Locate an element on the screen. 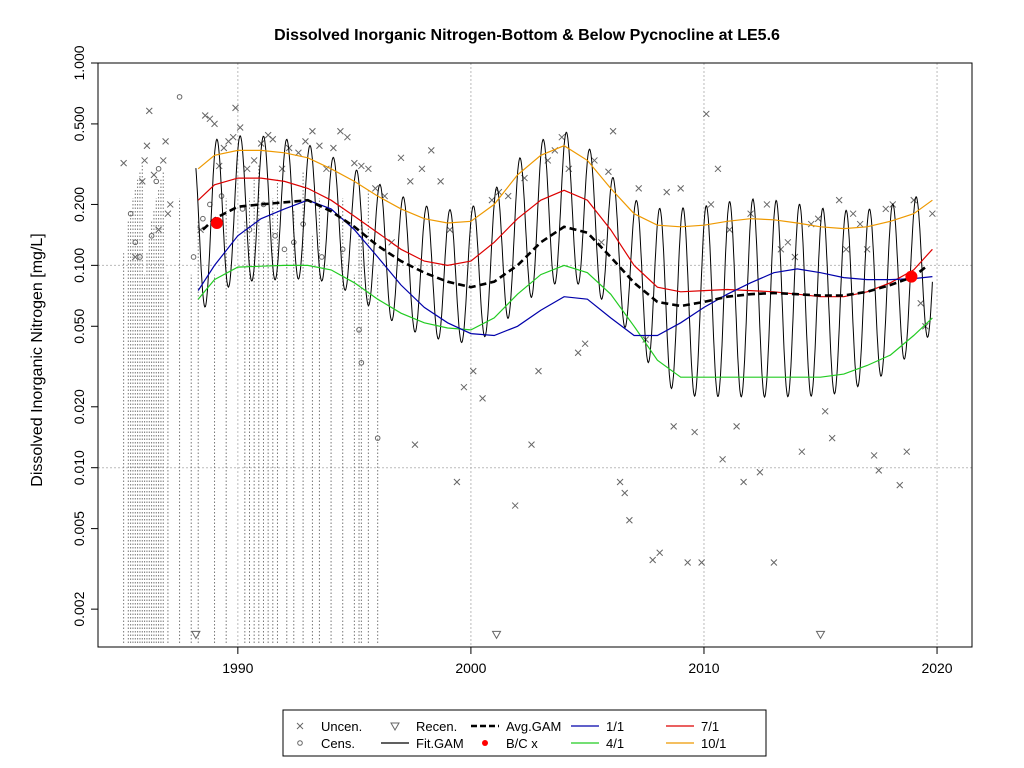 This screenshot has width=1024, height=768. legend-item: 4/1 is located at coordinates (597, 743).